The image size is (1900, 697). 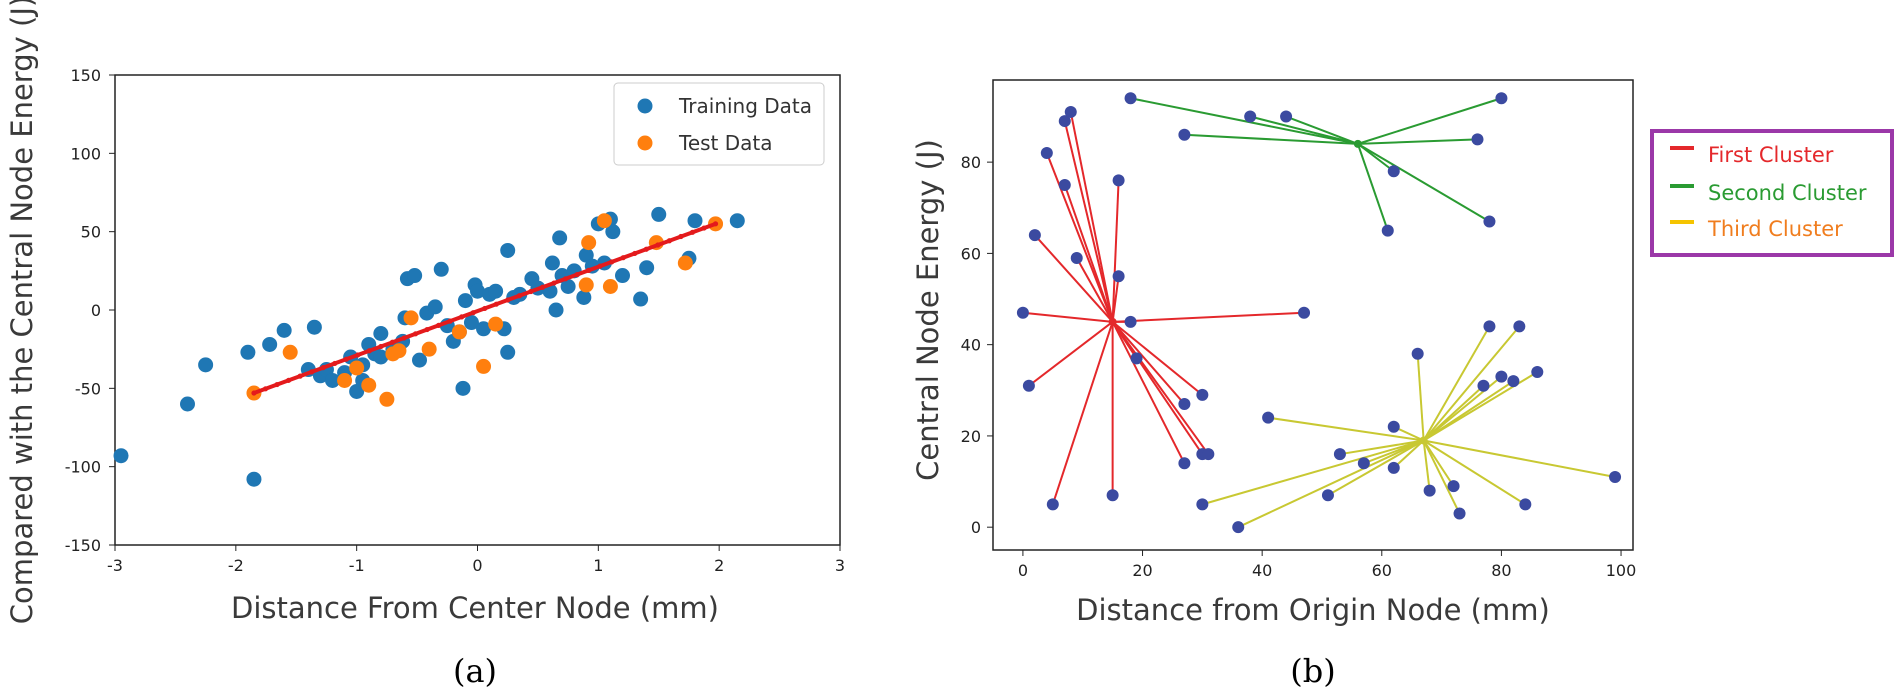 What do you see at coordinates (745, 106) in the screenshot?
I see `a-legend-training-label: Training Data` at bounding box center [745, 106].